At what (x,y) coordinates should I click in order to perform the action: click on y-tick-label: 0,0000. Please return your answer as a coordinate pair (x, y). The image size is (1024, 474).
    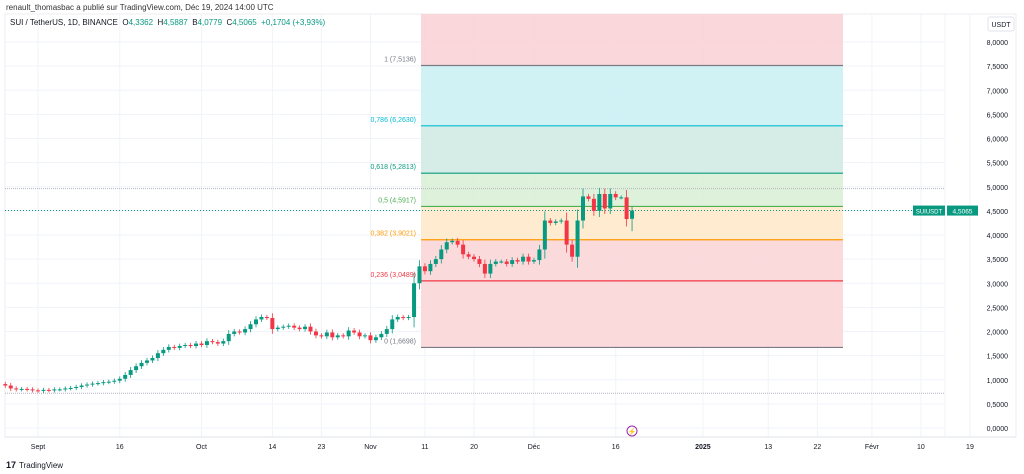
    Looking at the image, I should click on (998, 429).